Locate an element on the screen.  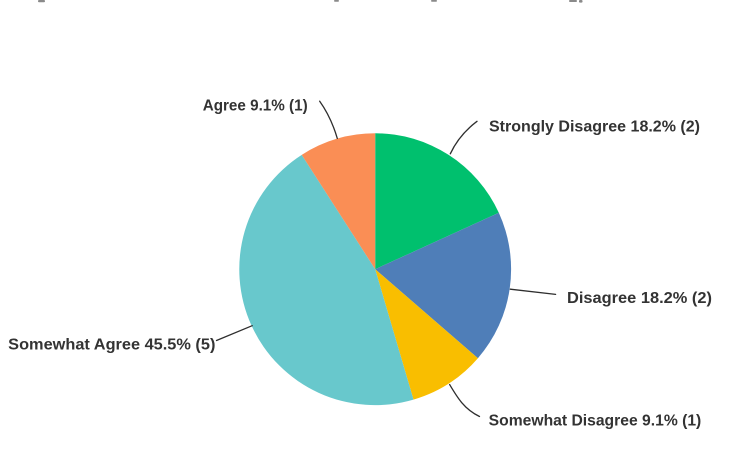
svg-text: Somewhat Disagree 9.1% (1) is located at coordinates (595, 421).